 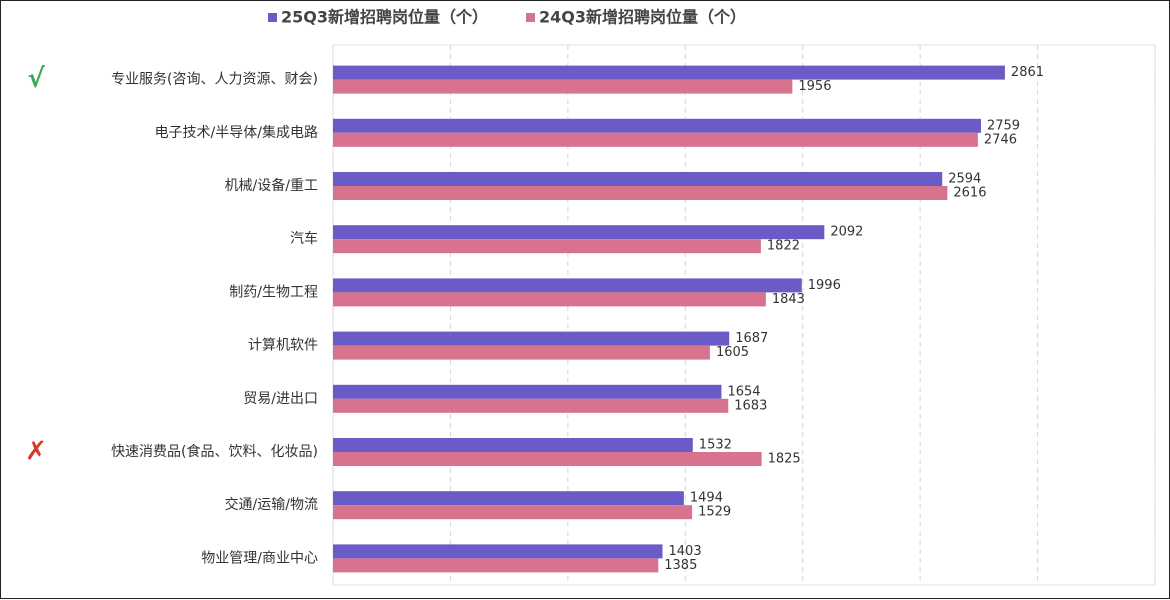 I want to click on value-label: 1403, so click(x=685, y=551).